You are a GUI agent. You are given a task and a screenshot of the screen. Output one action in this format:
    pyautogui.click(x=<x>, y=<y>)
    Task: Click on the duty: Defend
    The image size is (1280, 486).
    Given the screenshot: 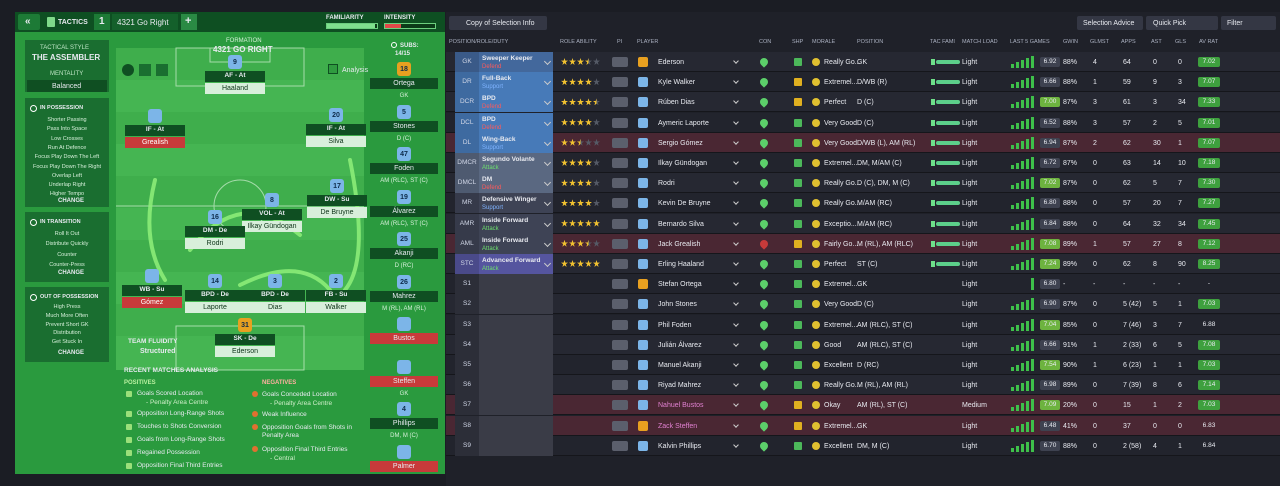 What is the action you would take?
    pyautogui.click(x=492, y=188)
    